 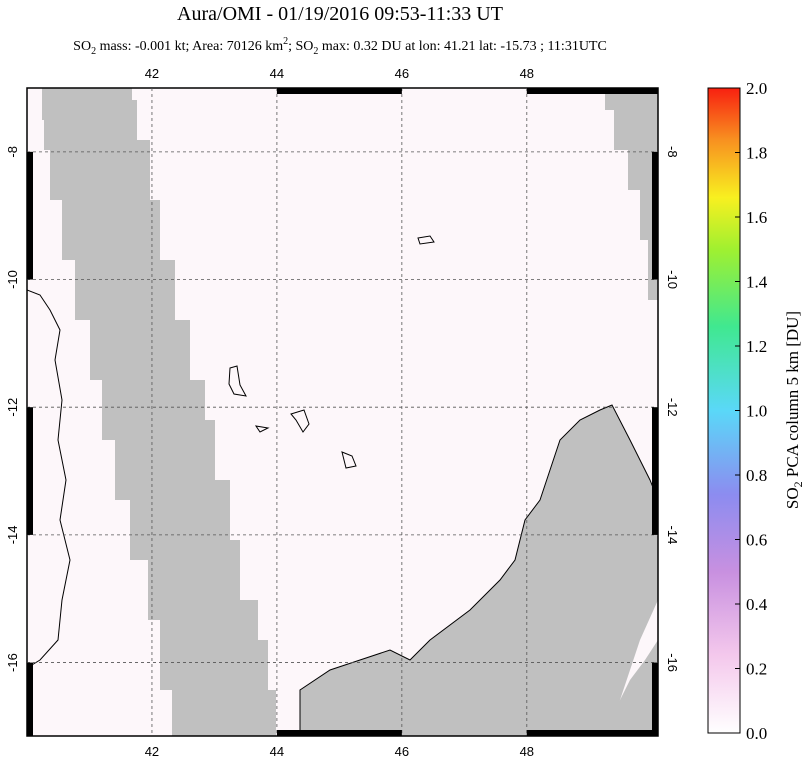 I want to click on colorbar-tick-label: 0.0, so click(x=756, y=733).